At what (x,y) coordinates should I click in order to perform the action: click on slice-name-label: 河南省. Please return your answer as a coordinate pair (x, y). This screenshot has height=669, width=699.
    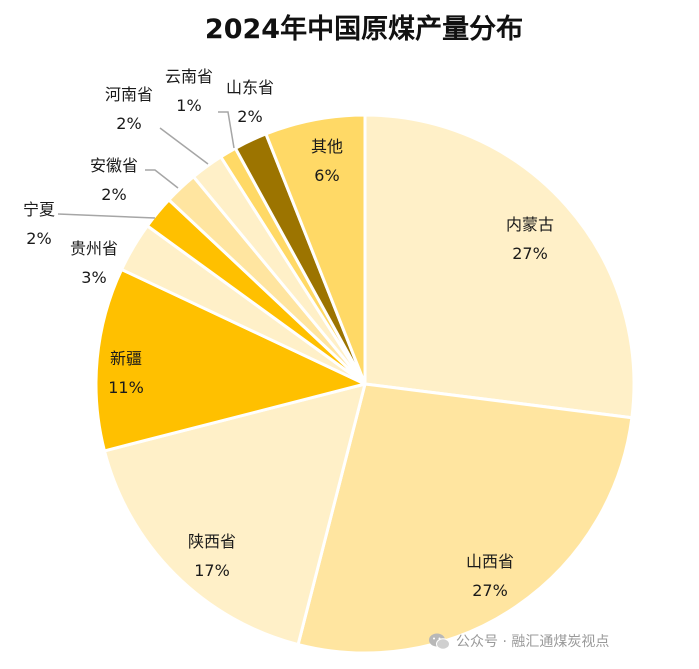
    Looking at the image, I should click on (129, 94).